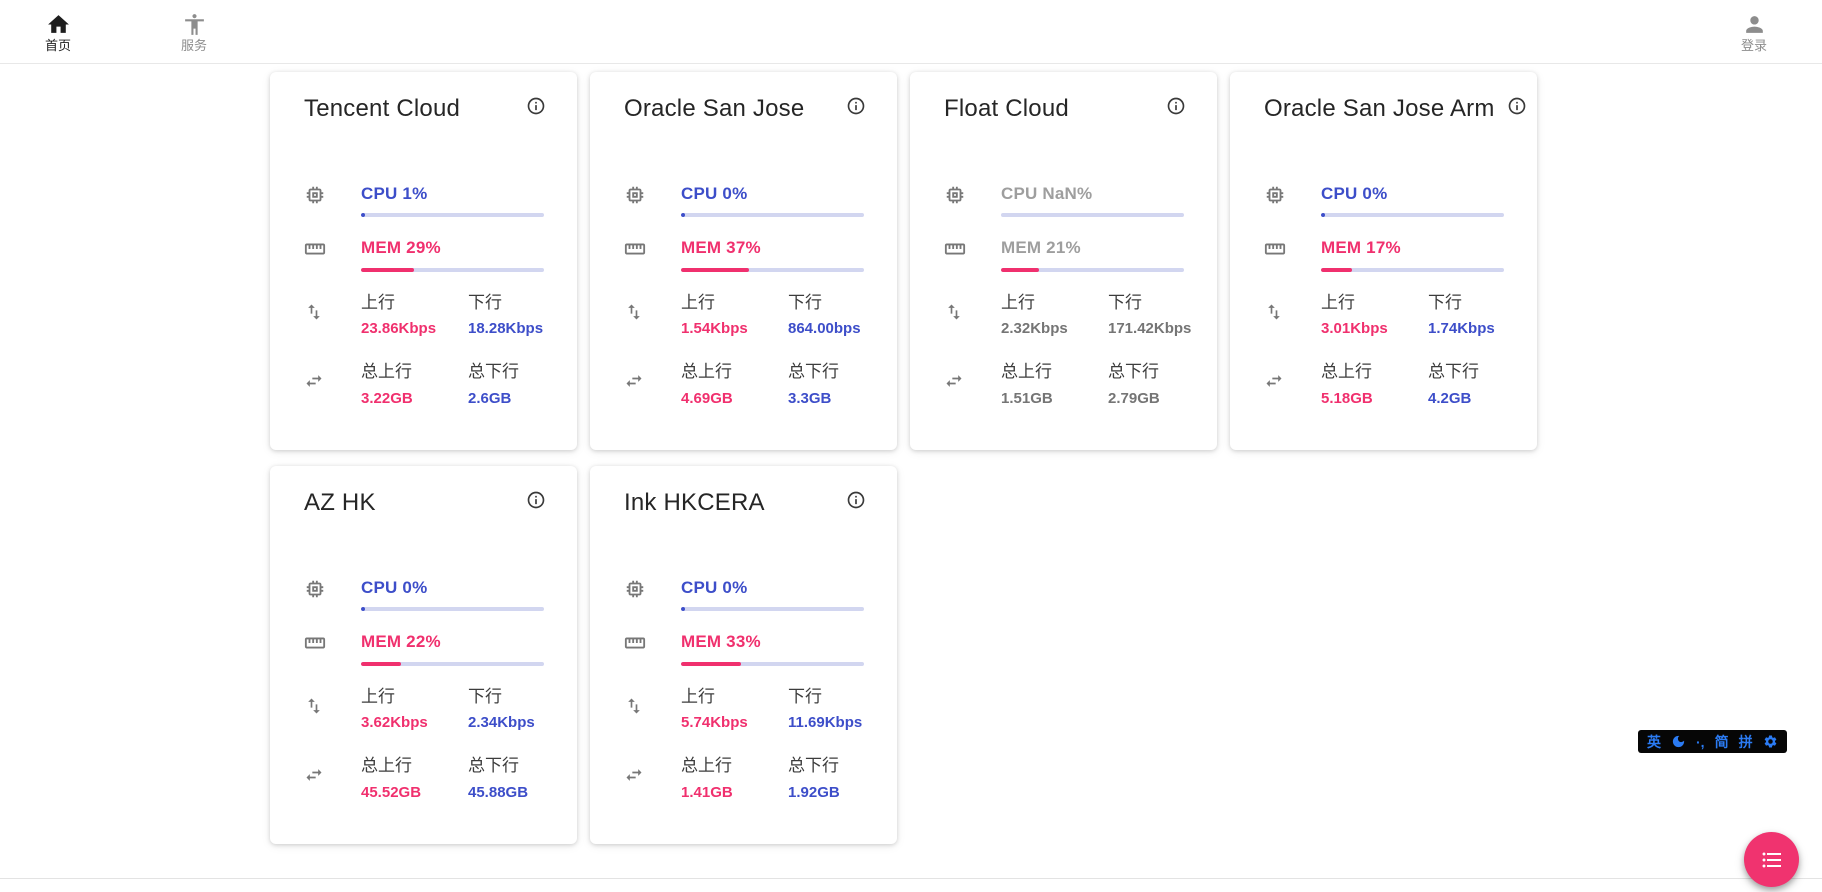 This screenshot has height=892, width=1822. What do you see at coordinates (1347, 398) in the screenshot?
I see `total-upload-value: 5.18GB` at bounding box center [1347, 398].